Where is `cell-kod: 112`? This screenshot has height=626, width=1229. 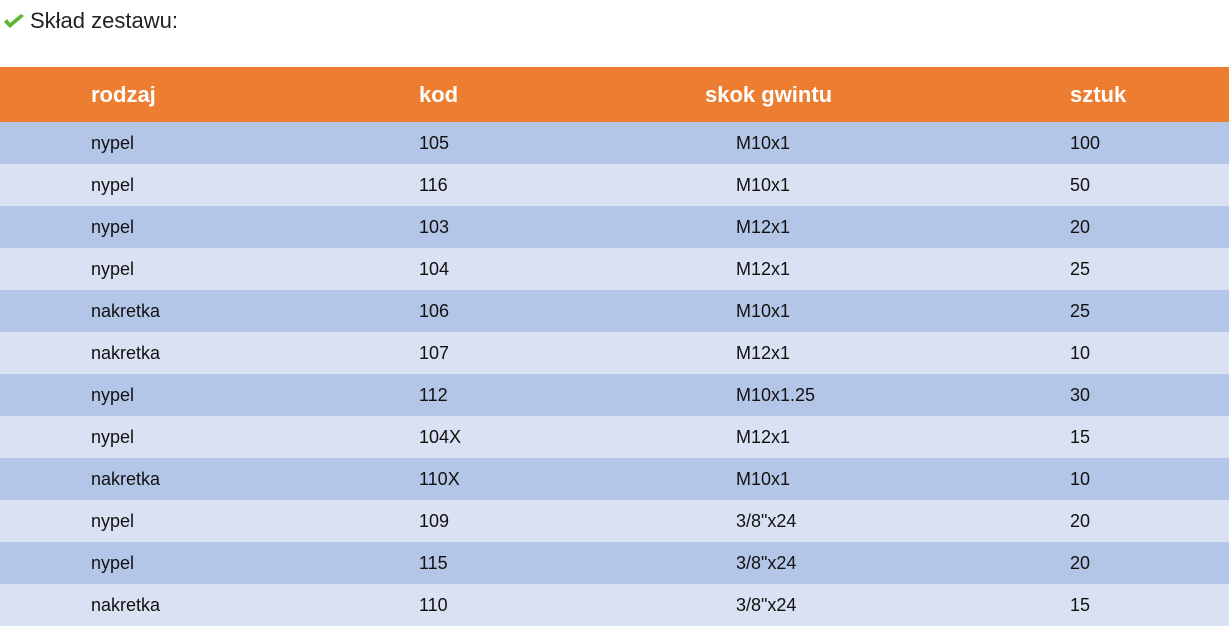
cell-kod: 112 is located at coordinates (562, 395).